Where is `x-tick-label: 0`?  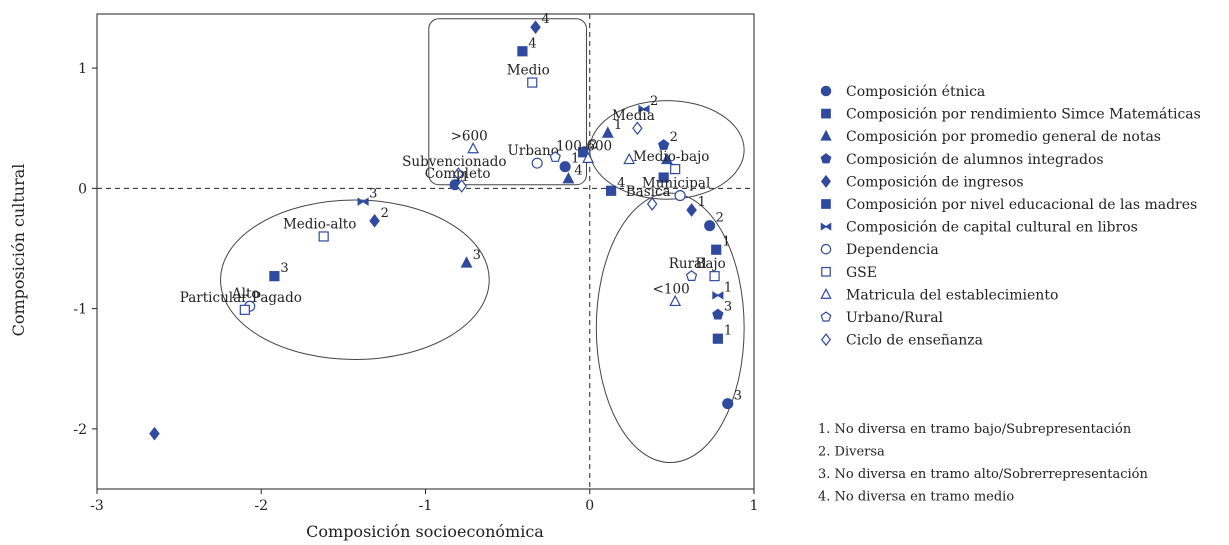
x-tick-label: 0 is located at coordinates (589, 506).